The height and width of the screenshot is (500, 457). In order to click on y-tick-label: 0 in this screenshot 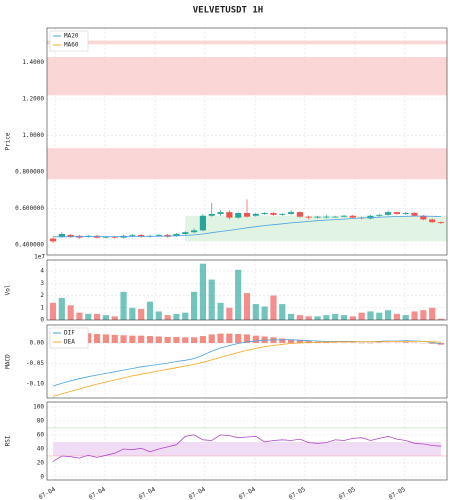, I will do `click(42, 476)`.